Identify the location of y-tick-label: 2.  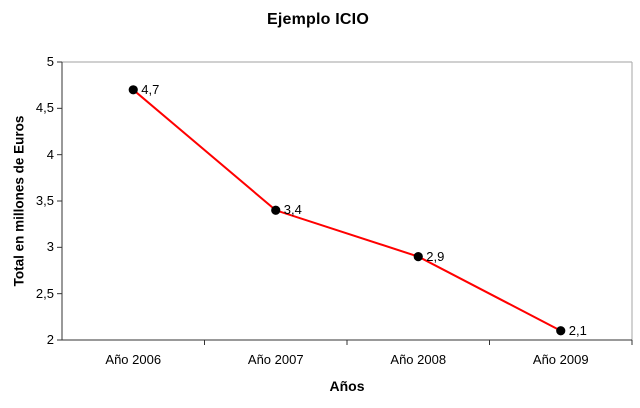
(50, 339).